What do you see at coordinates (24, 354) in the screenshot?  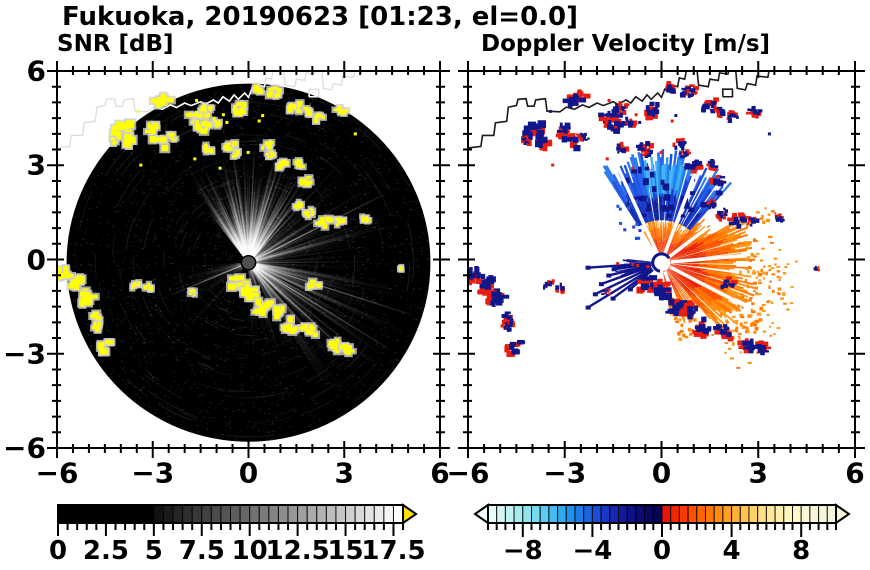 I see `y-tick-label: −3` at bounding box center [24, 354].